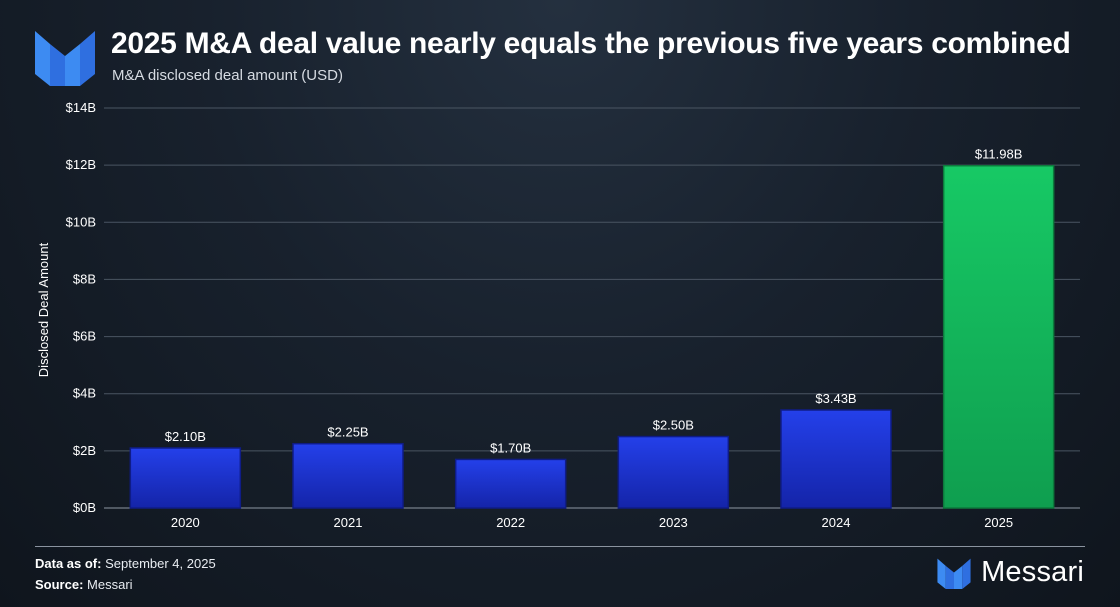  What do you see at coordinates (510, 447) in the screenshot?
I see `data-label-2022: $1.70B` at bounding box center [510, 447].